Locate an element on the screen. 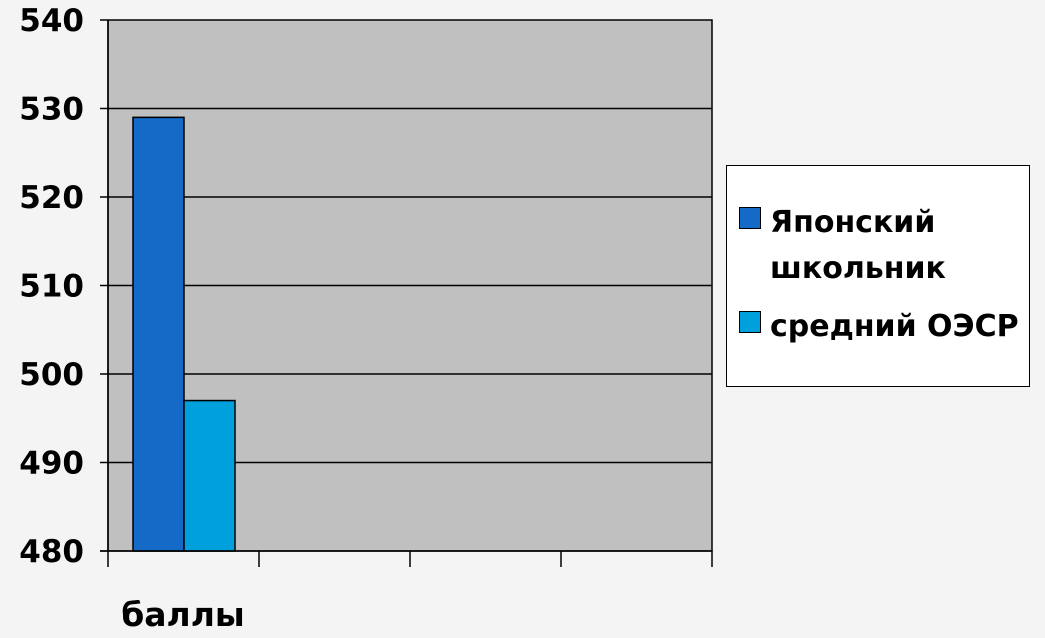  y-tick-label: 510 is located at coordinates (51, 287).